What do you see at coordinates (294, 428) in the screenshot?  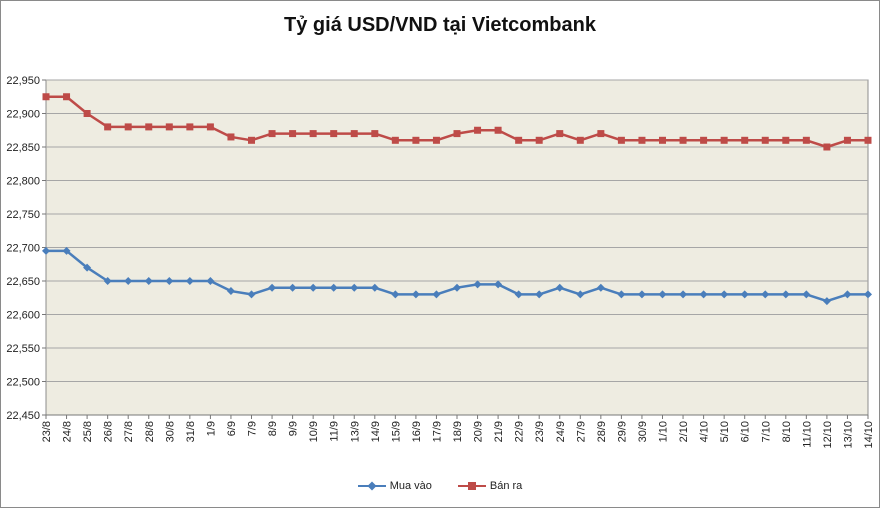 I see `x-tick-label: 9/9` at bounding box center [294, 428].